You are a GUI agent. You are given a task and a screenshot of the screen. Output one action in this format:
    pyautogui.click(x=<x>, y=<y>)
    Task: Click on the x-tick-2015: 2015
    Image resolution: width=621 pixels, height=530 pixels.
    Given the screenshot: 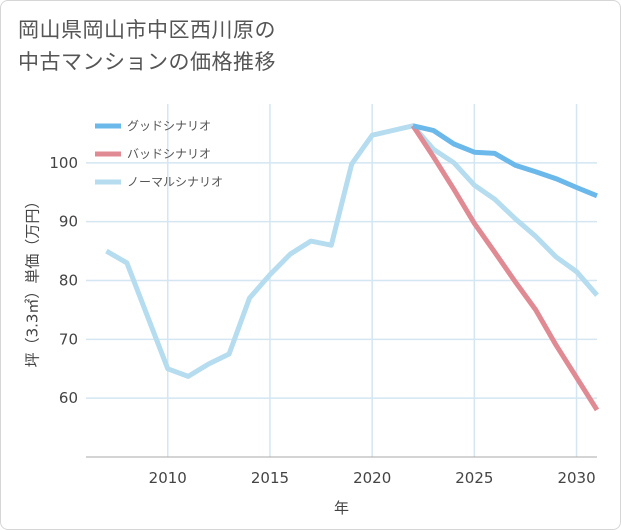 What is the action you would take?
    pyautogui.click(x=270, y=478)
    